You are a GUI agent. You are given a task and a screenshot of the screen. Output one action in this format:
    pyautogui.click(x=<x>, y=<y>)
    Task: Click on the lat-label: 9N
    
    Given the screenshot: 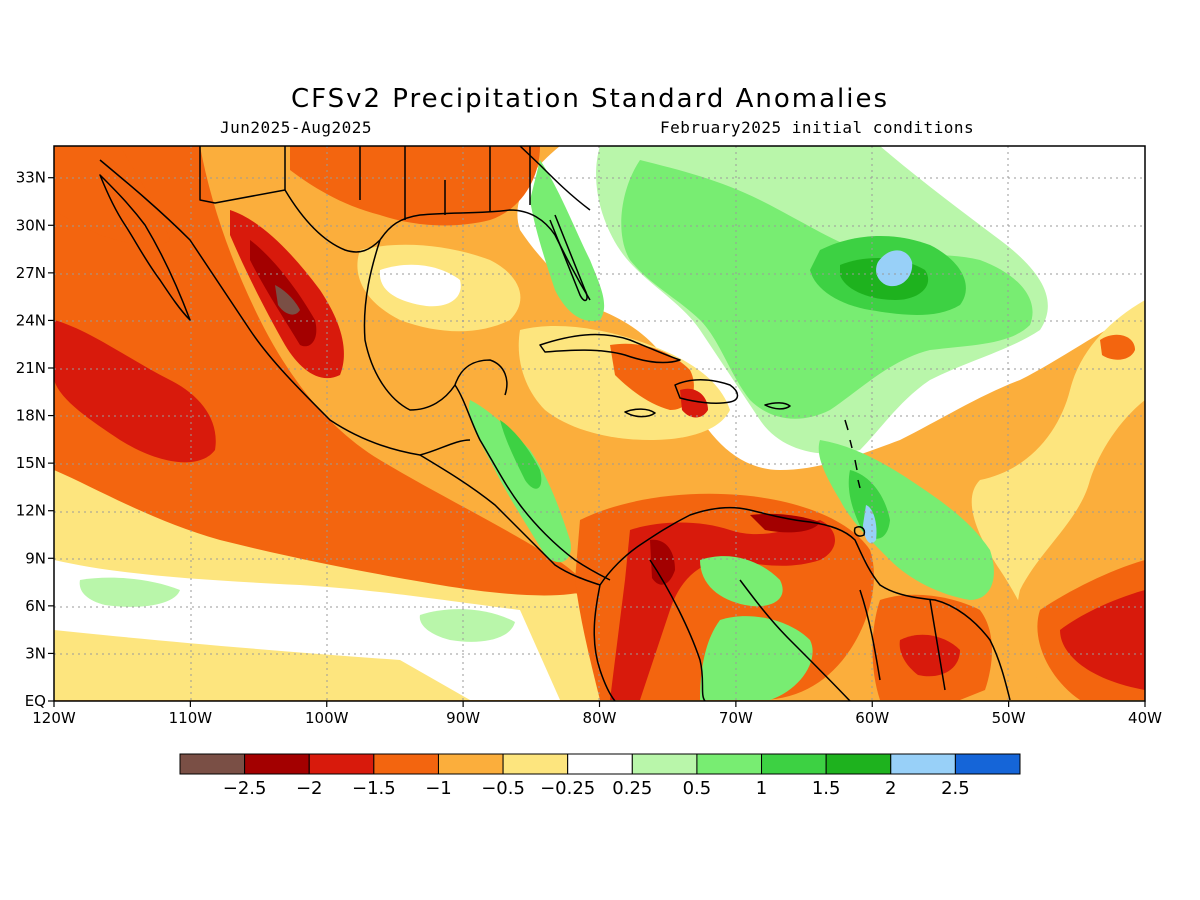 What is the action you would take?
    pyautogui.click(x=35, y=558)
    